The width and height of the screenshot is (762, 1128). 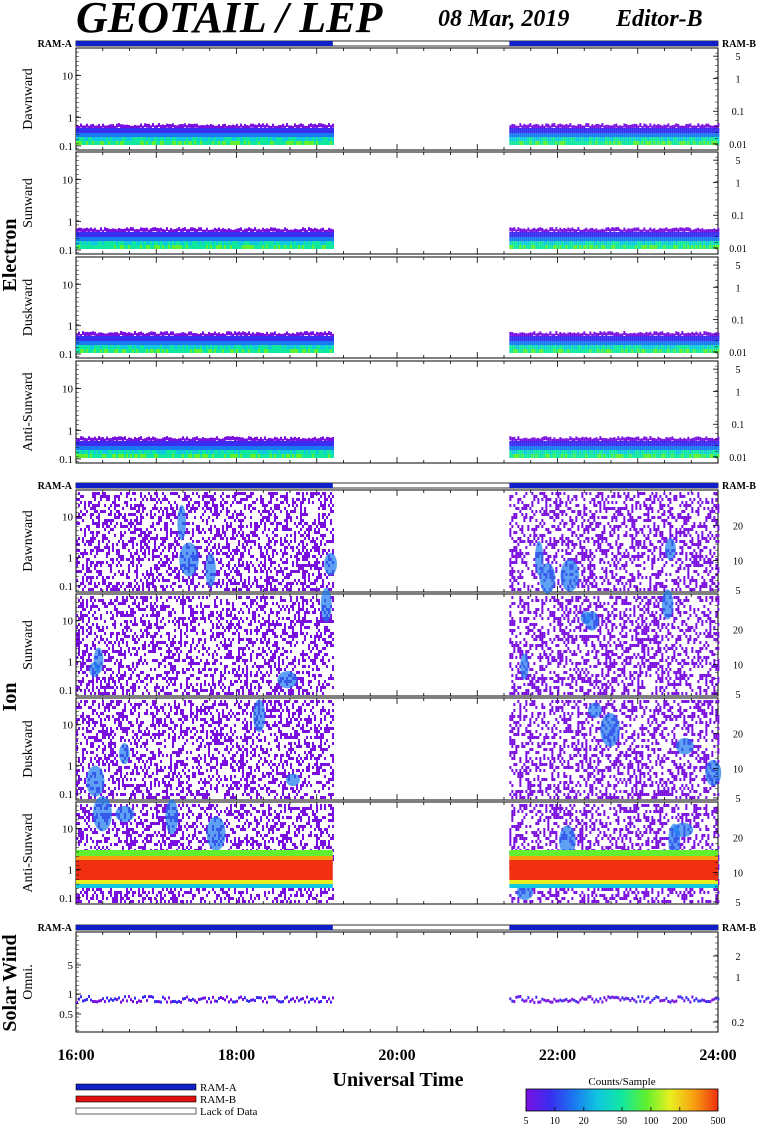 What do you see at coordinates (398, 342) in the screenshot?
I see `electron-duskward-data` at bounding box center [398, 342].